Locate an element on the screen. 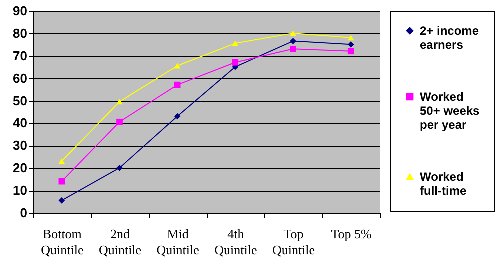 Image resolution: width=500 pixels, height=272 pixels. y-tick-label: 90 is located at coordinates (20, 11).